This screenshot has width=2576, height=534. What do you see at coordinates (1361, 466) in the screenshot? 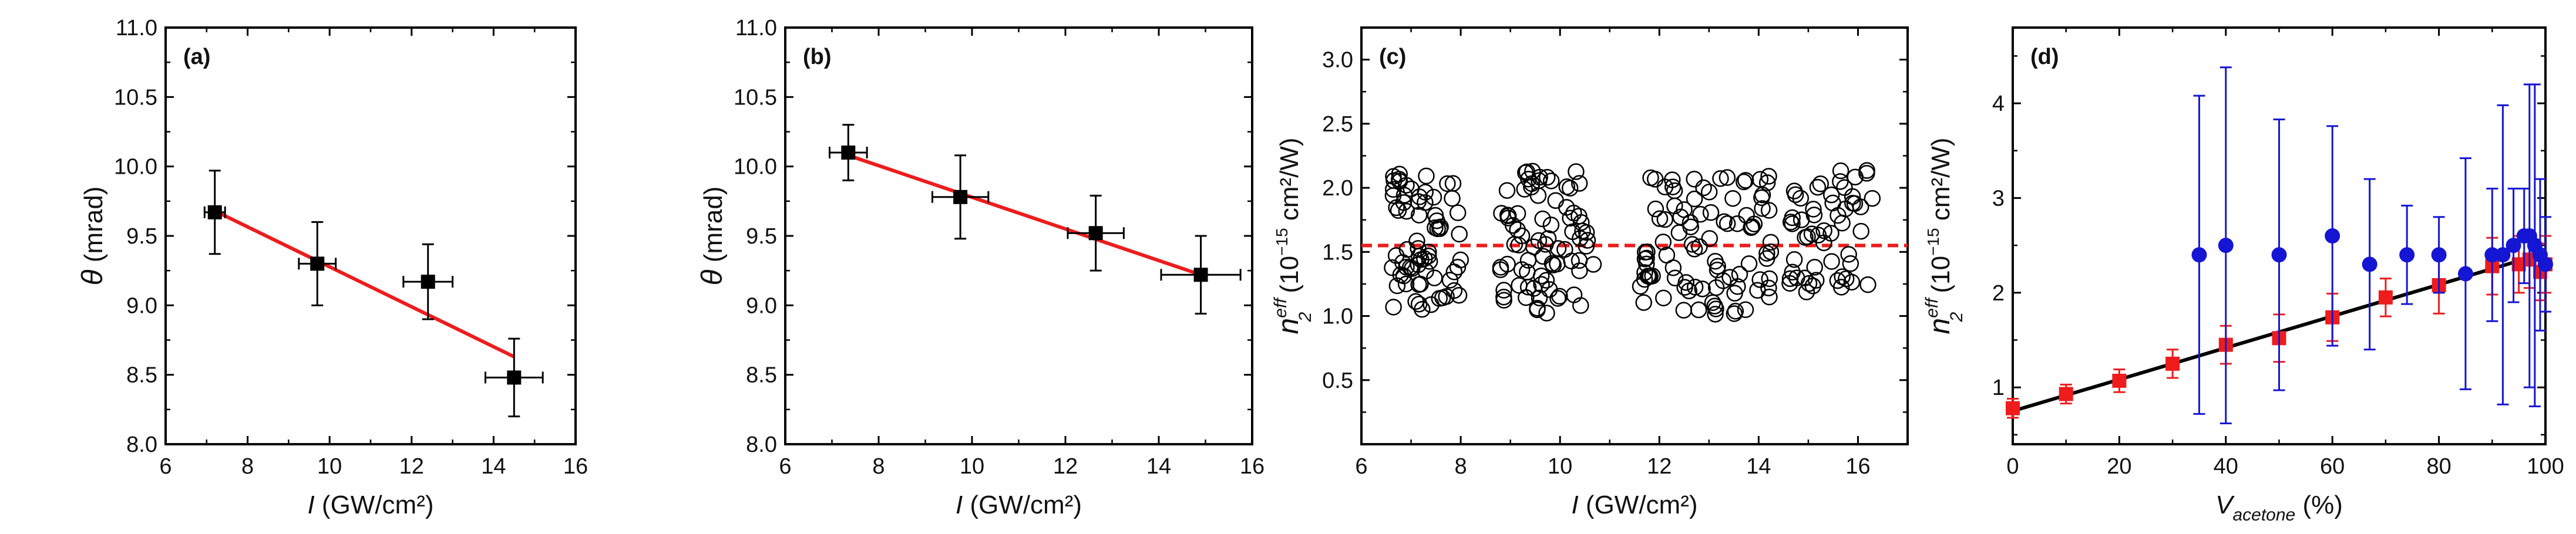
I see `x-tick-label: 6` at bounding box center [1361, 466].